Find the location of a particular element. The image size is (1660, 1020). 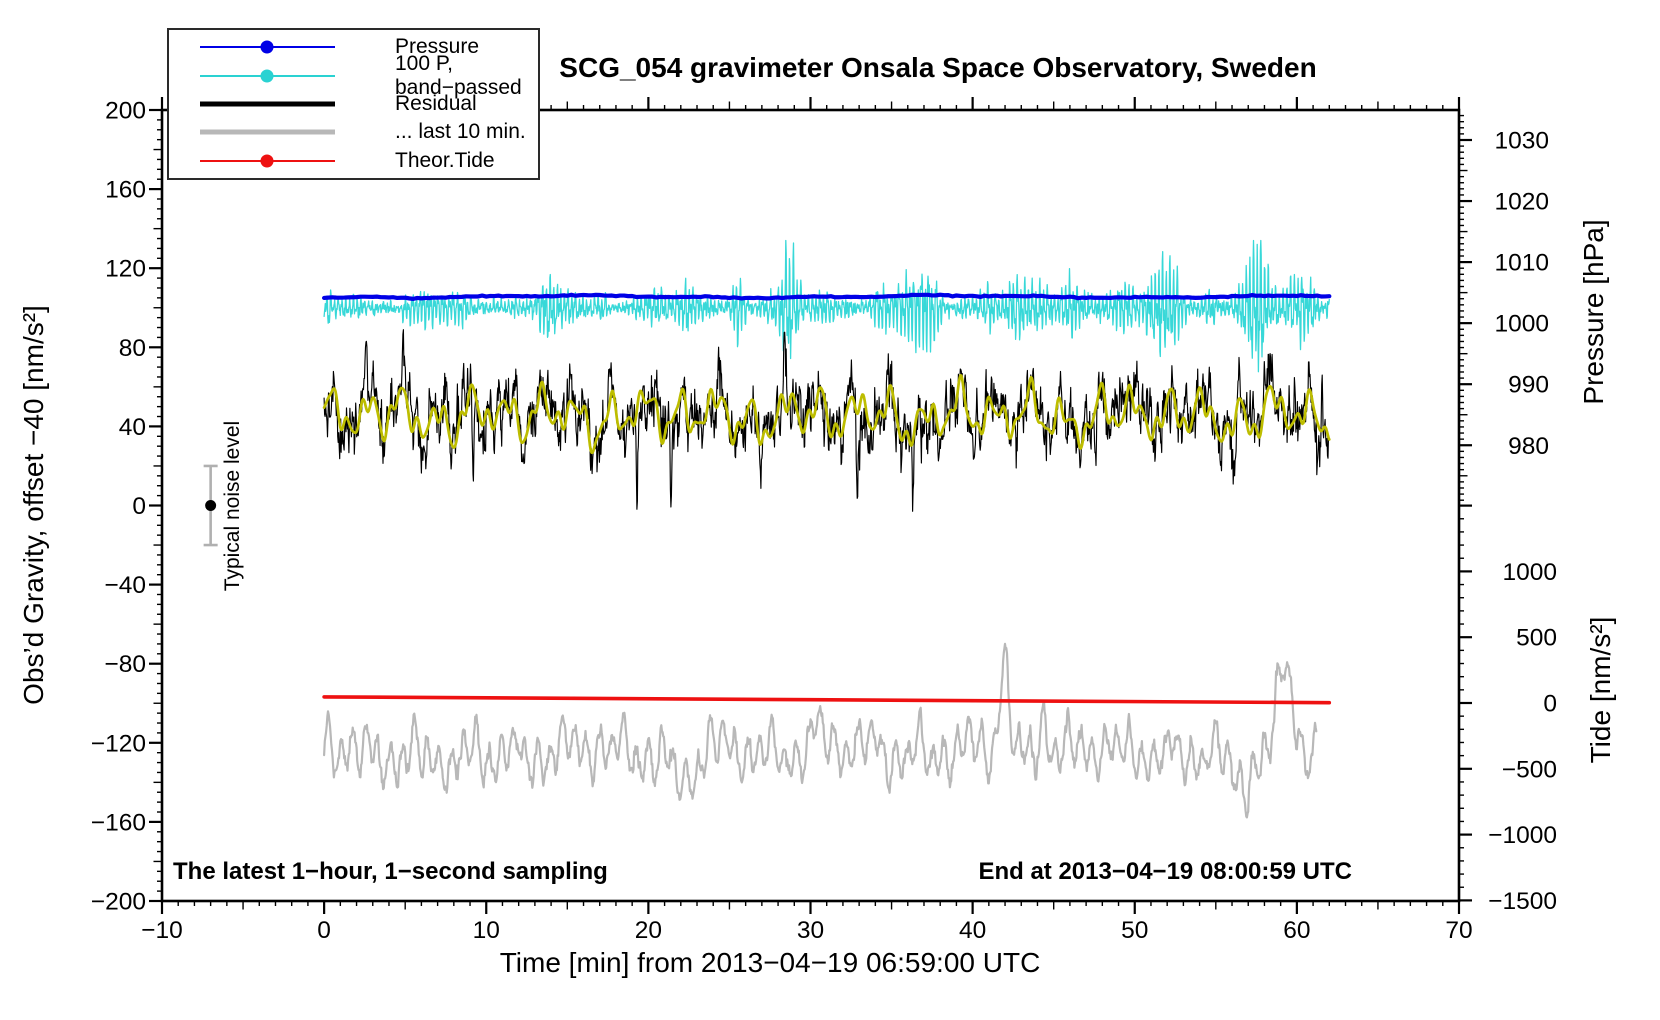

tide-tick-label: −500 is located at coordinates (1529, 769).